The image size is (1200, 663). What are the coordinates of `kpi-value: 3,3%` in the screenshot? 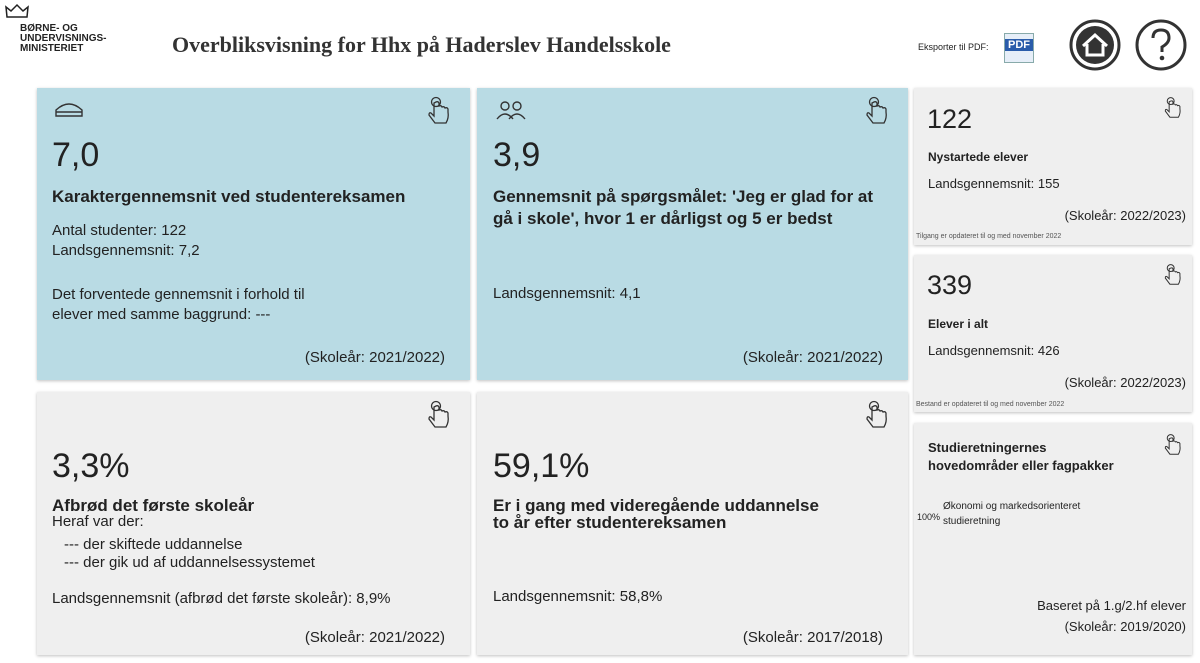 It's located at (91, 466).